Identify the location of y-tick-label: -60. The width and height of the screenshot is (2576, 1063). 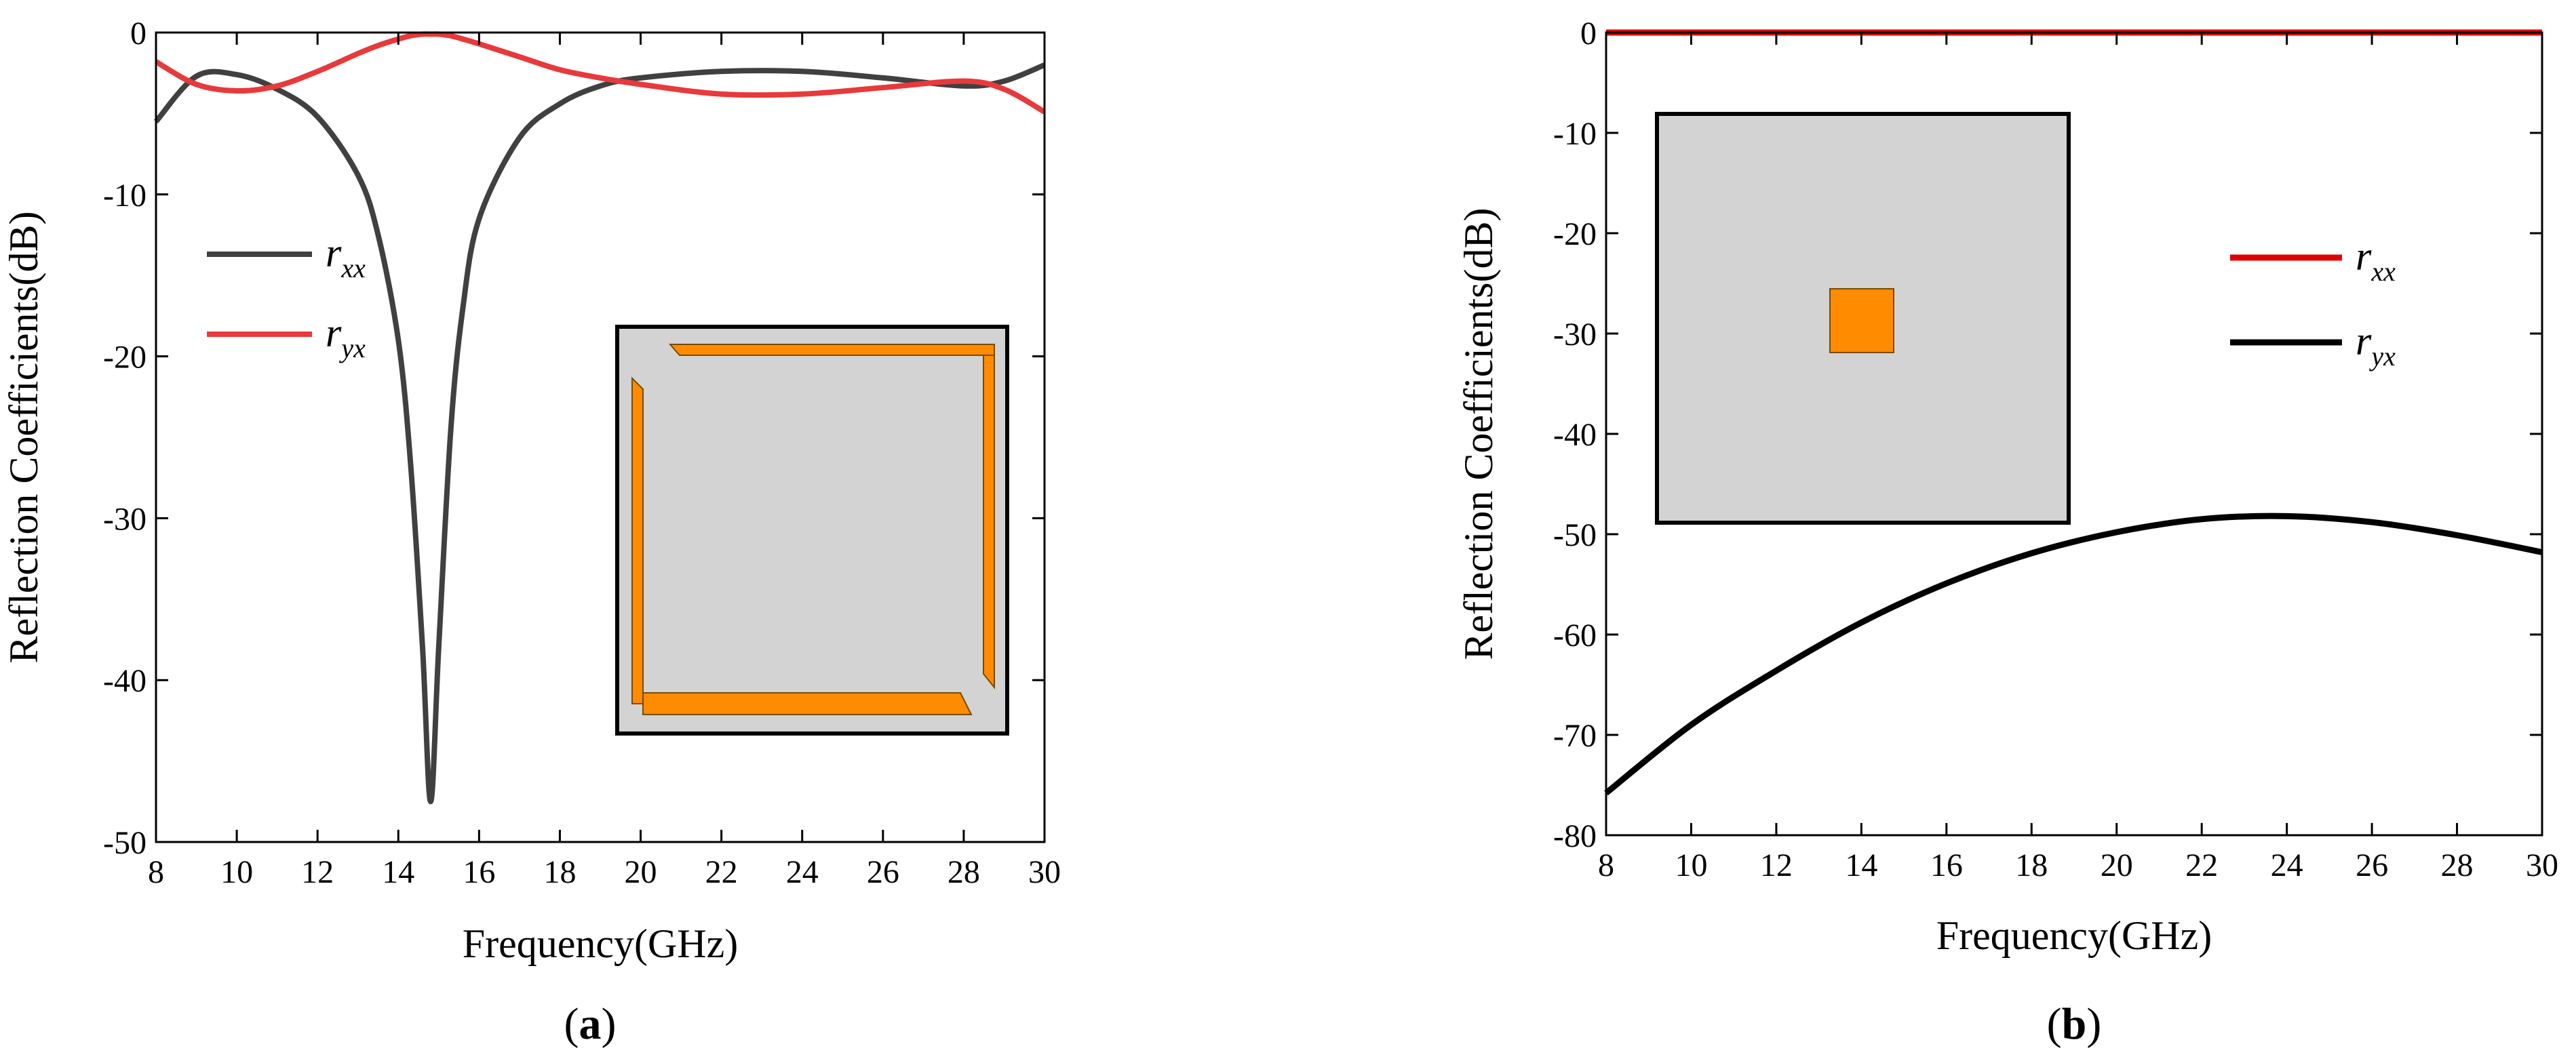
(1575, 636).